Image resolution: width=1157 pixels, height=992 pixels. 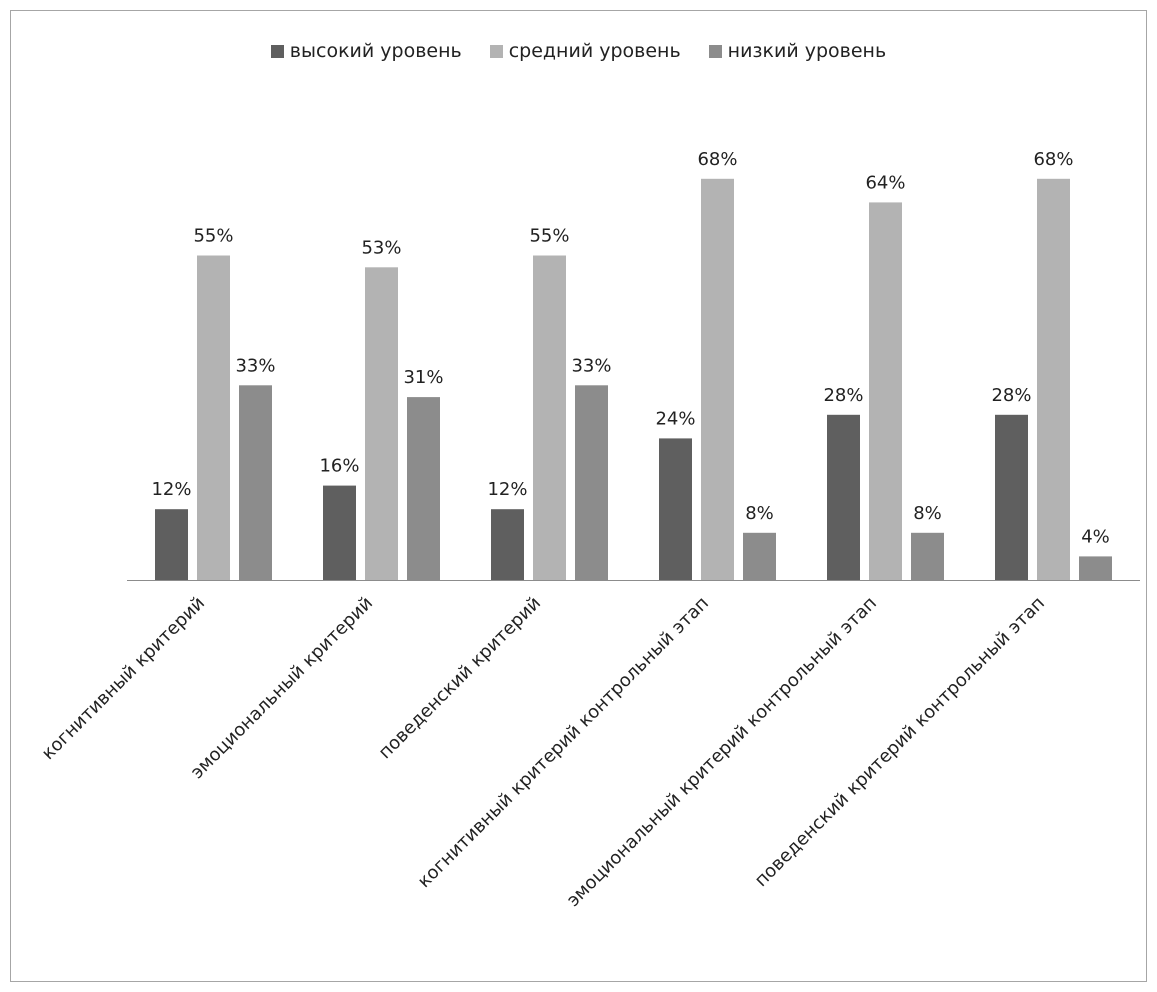 I want to click on legend-swatch-medium, so click(x=496, y=51).